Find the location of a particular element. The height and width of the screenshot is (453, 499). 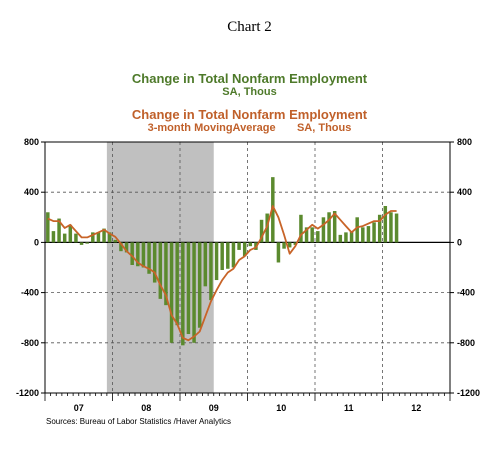

x-tick-label: 07 is located at coordinates (79, 408).